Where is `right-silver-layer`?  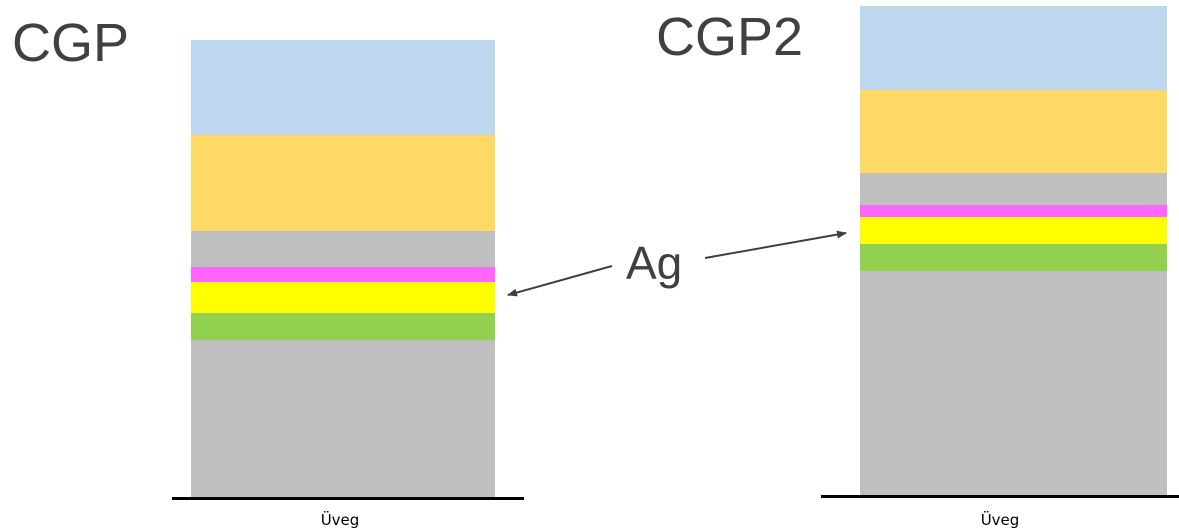
right-silver-layer is located at coordinates (1013, 230).